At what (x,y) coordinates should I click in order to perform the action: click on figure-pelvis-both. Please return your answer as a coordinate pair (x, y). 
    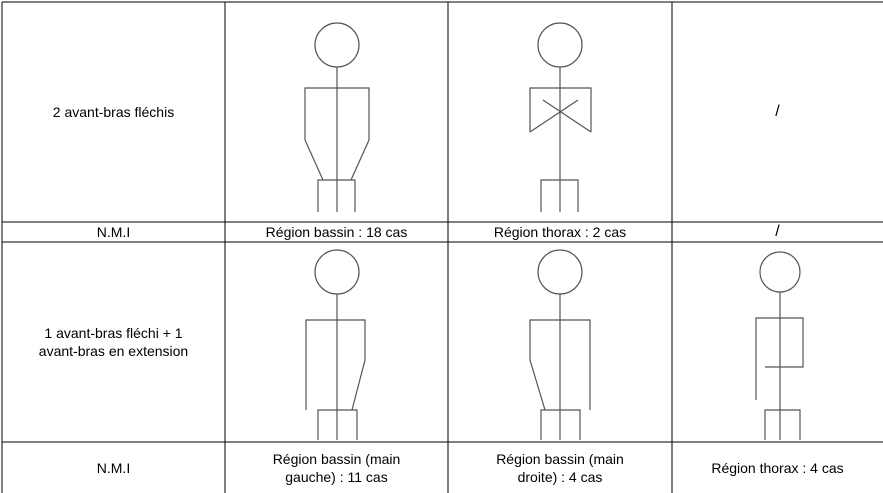
    Looking at the image, I should click on (337, 117).